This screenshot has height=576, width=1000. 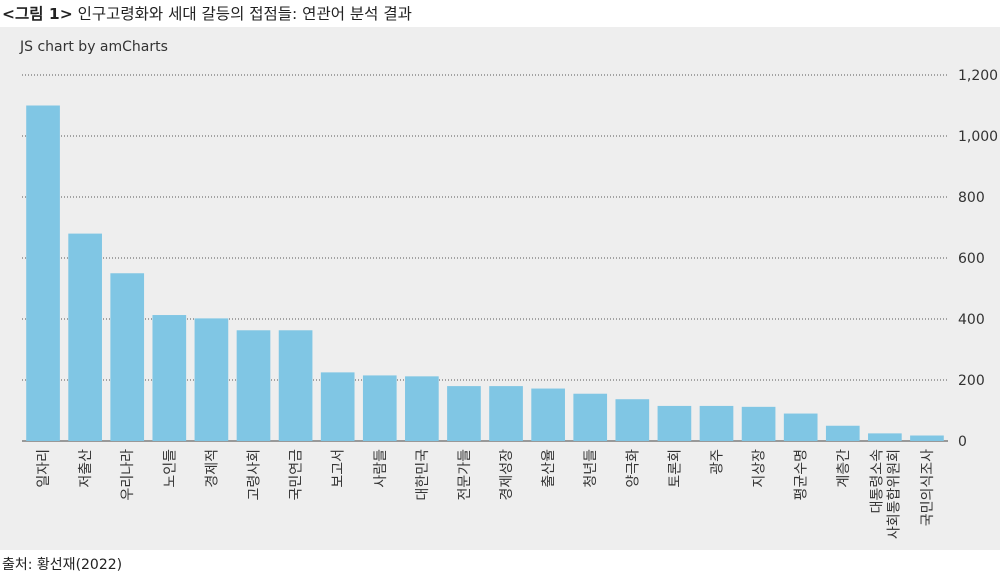 I want to click on x-category-label: 광주, so click(x=718, y=462).